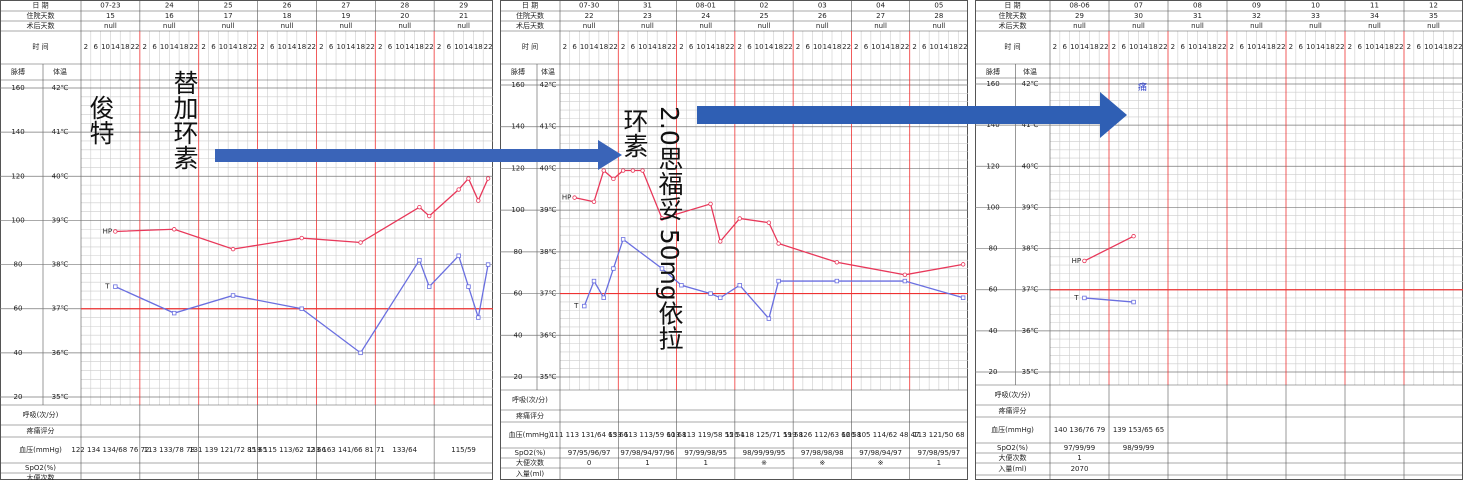 Image resolution: width=1463 pixels, height=480 pixels. Describe the element at coordinates (228, 450) in the screenshot. I see `cell-text: 131 139 121/72 85 65` at that location.